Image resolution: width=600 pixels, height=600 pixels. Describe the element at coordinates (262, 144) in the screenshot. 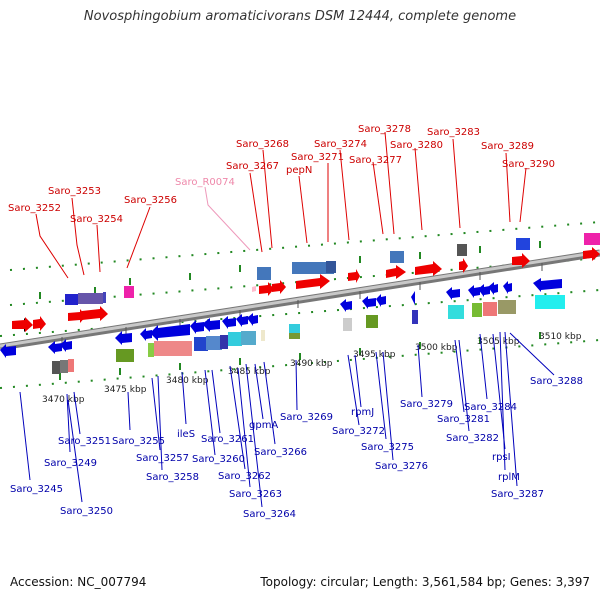

I see `gene-label: Saro_3268` at that location.